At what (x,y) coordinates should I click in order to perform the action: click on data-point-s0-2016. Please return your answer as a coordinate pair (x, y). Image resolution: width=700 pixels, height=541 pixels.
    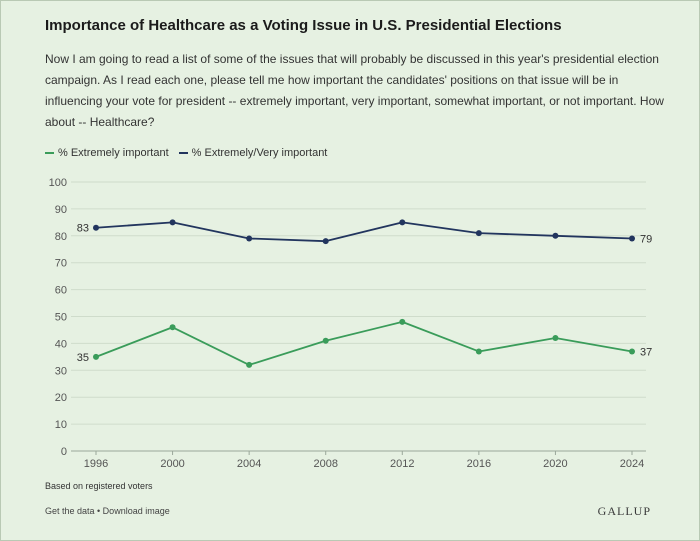
    Looking at the image, I should click on (478, 351).